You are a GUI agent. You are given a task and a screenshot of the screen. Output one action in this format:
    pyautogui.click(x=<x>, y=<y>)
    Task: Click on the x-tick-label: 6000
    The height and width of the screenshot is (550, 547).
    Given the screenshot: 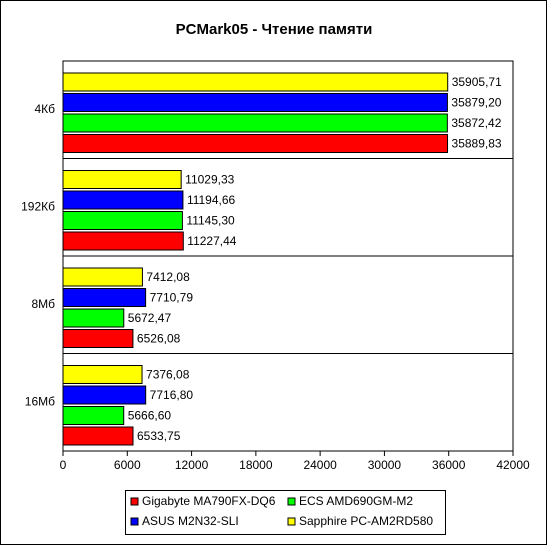 What is the action you would take?
    pyautogui.click(x=127, y=465)
    